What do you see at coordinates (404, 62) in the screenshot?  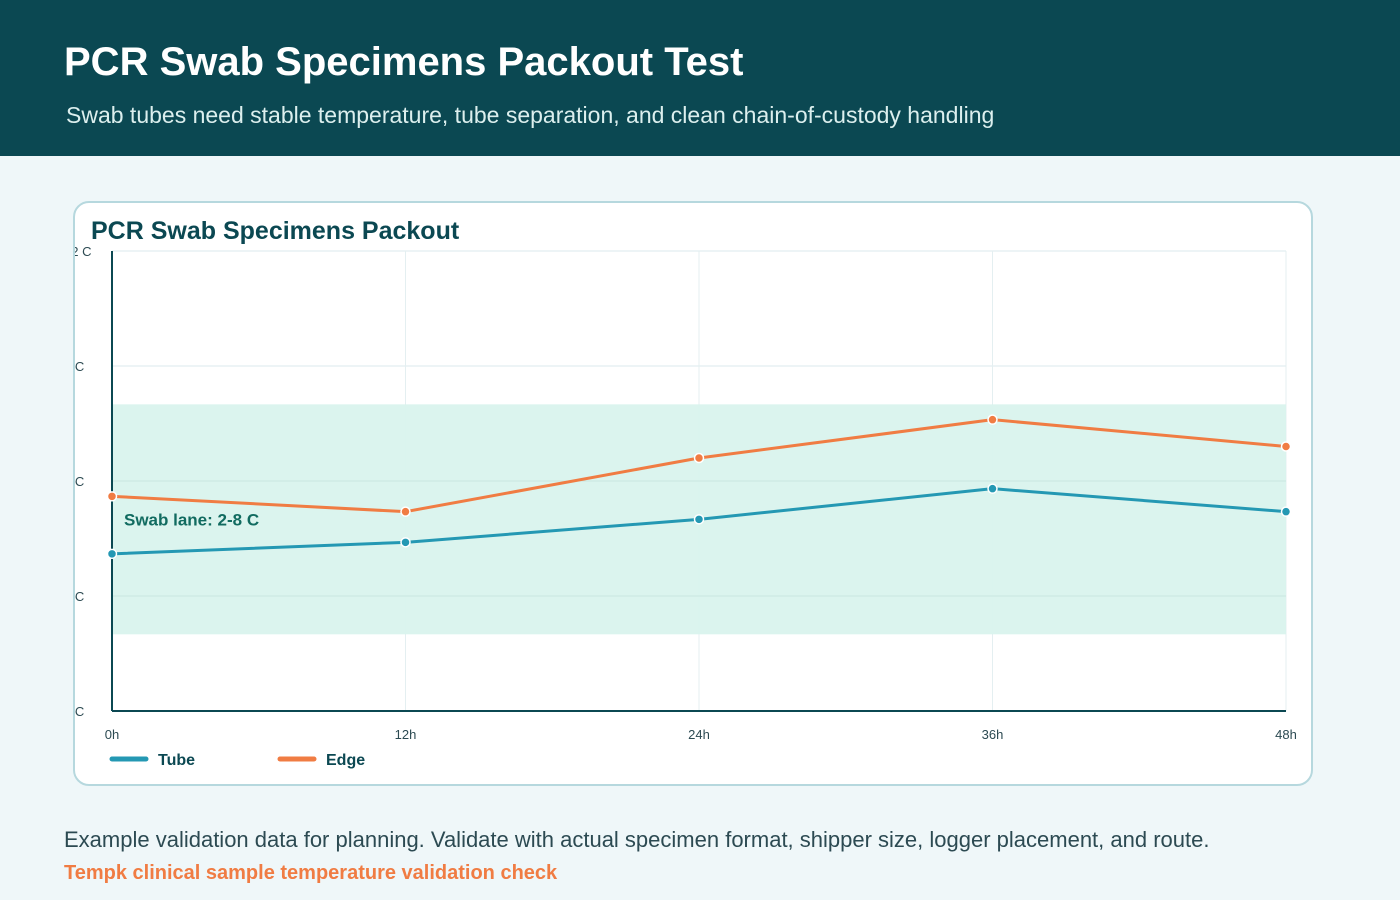 I see `page-title: PCR Swab Specimens Packout Test` at bounding box center [404, 62].